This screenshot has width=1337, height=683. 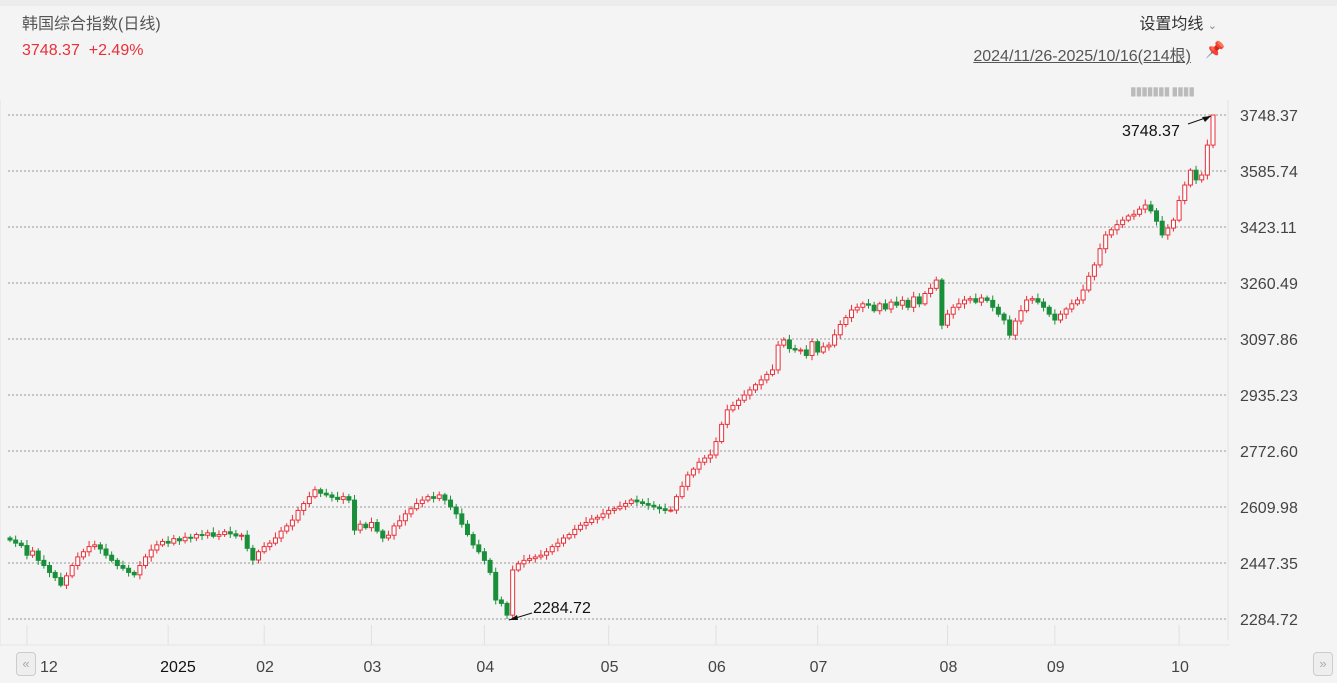 What do you see at coordinates (485, 667) in the screenshot?
I see `x-tick-label: 04` at bounding box center [485, 667].